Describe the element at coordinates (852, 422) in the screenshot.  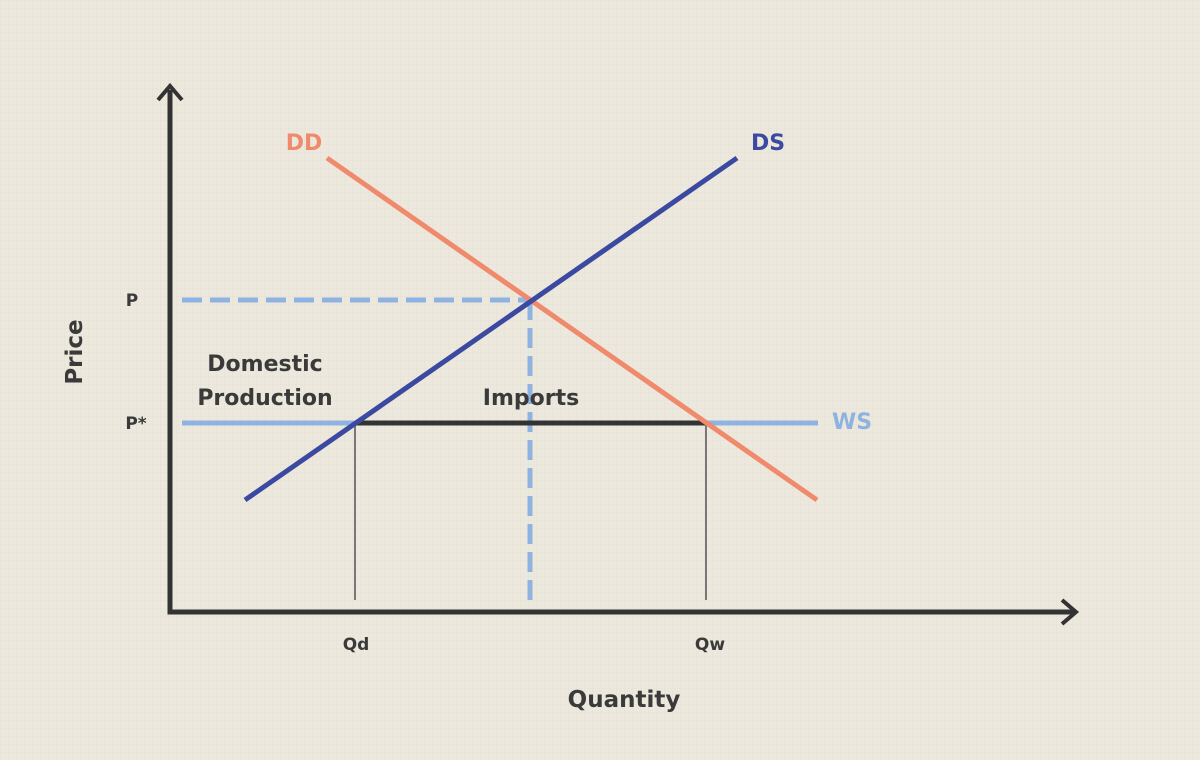
I see `world-supply-label: WS` at that location.